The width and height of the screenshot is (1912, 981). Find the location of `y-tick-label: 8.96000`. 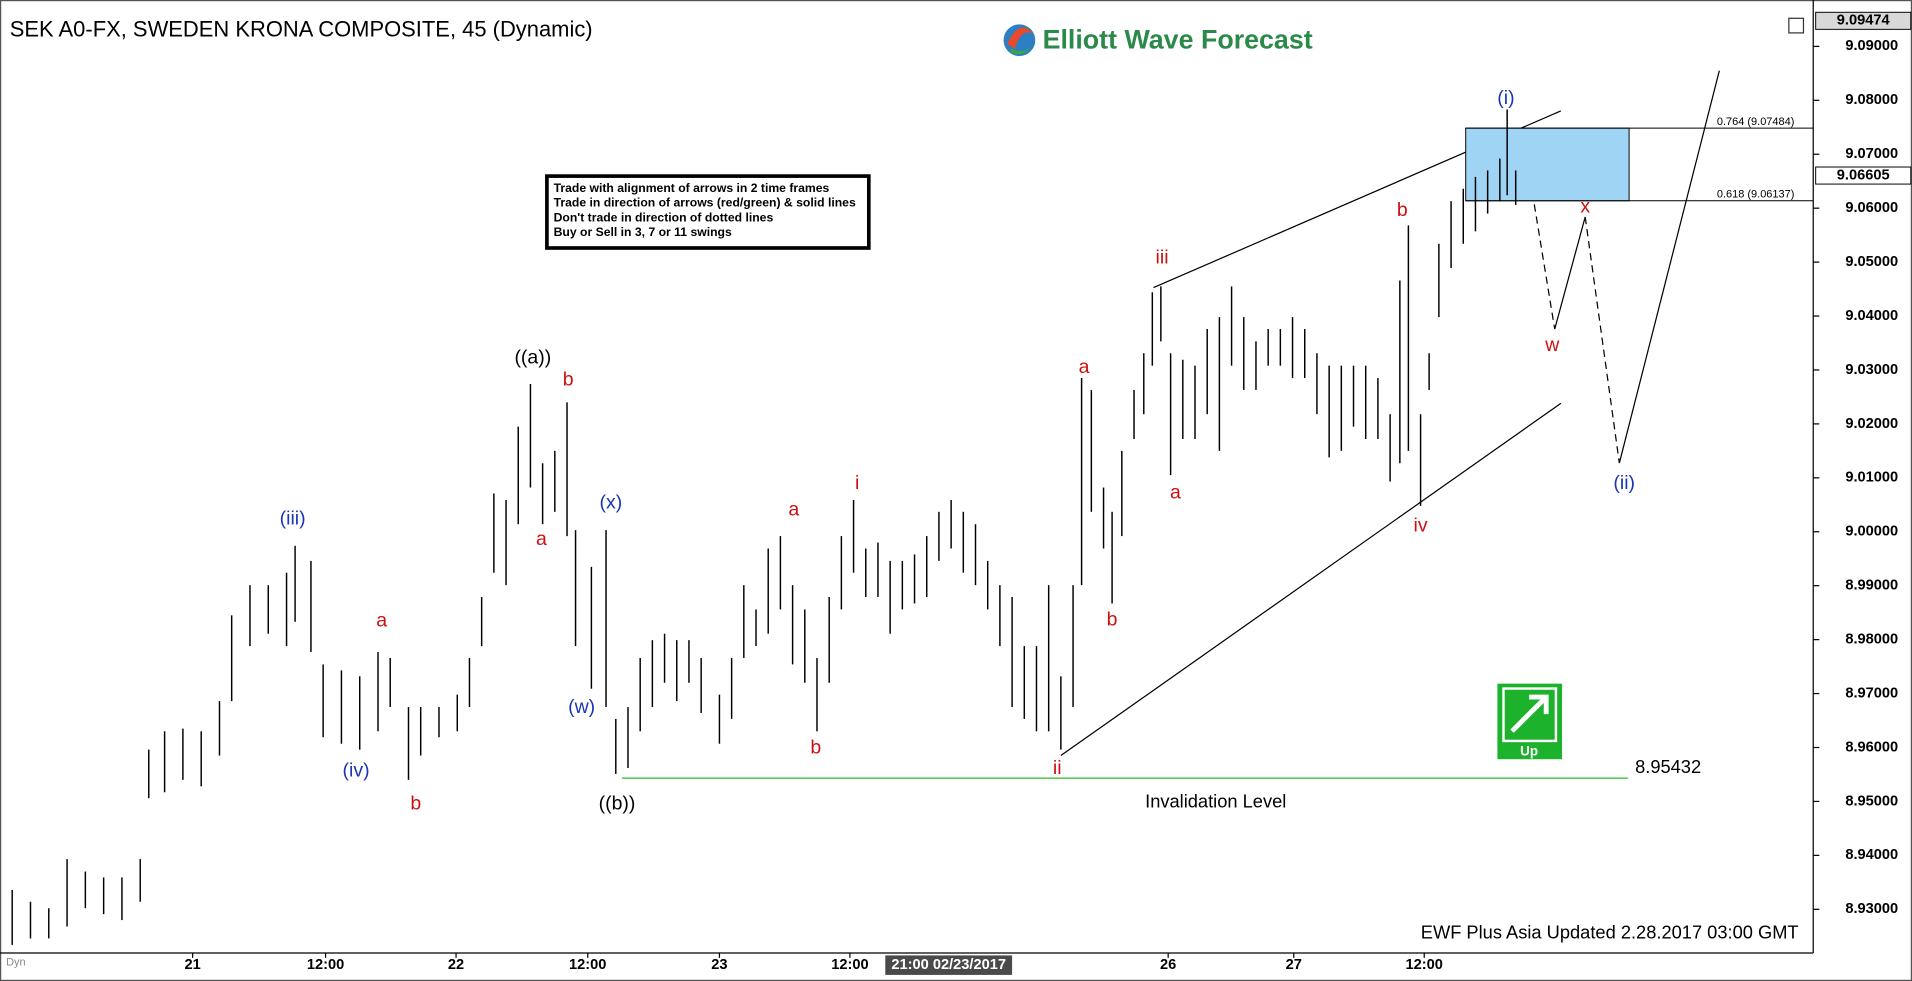

y-tick-label: 8.96000 is located at coordinates (1871, 747).